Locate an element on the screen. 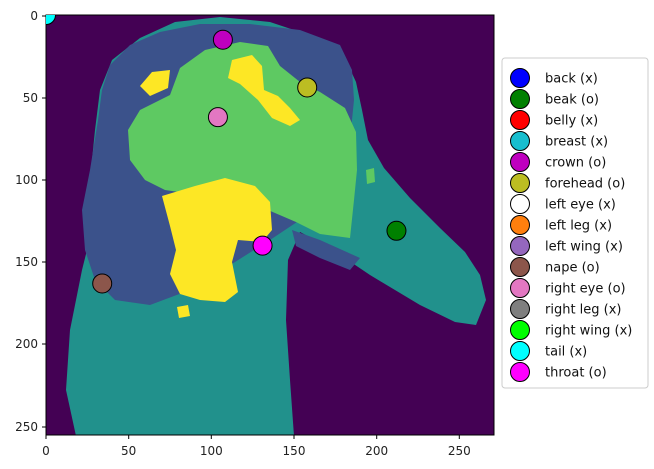 This screenshot has width=654, height=469. y-tick-label-4: 200 is located at coordinates (26, 344).